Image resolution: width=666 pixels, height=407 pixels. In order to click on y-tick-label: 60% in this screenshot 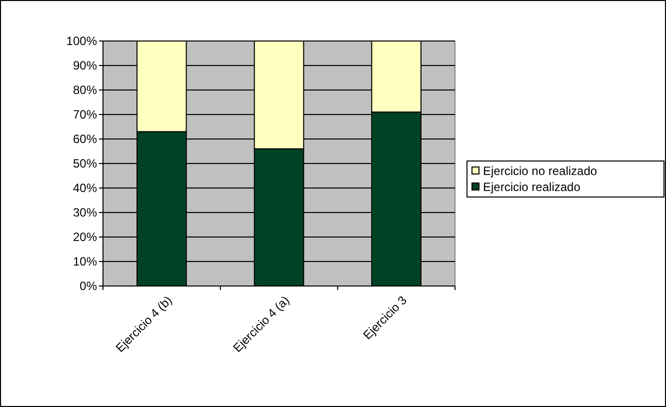, I will do `click(85, 139)`.